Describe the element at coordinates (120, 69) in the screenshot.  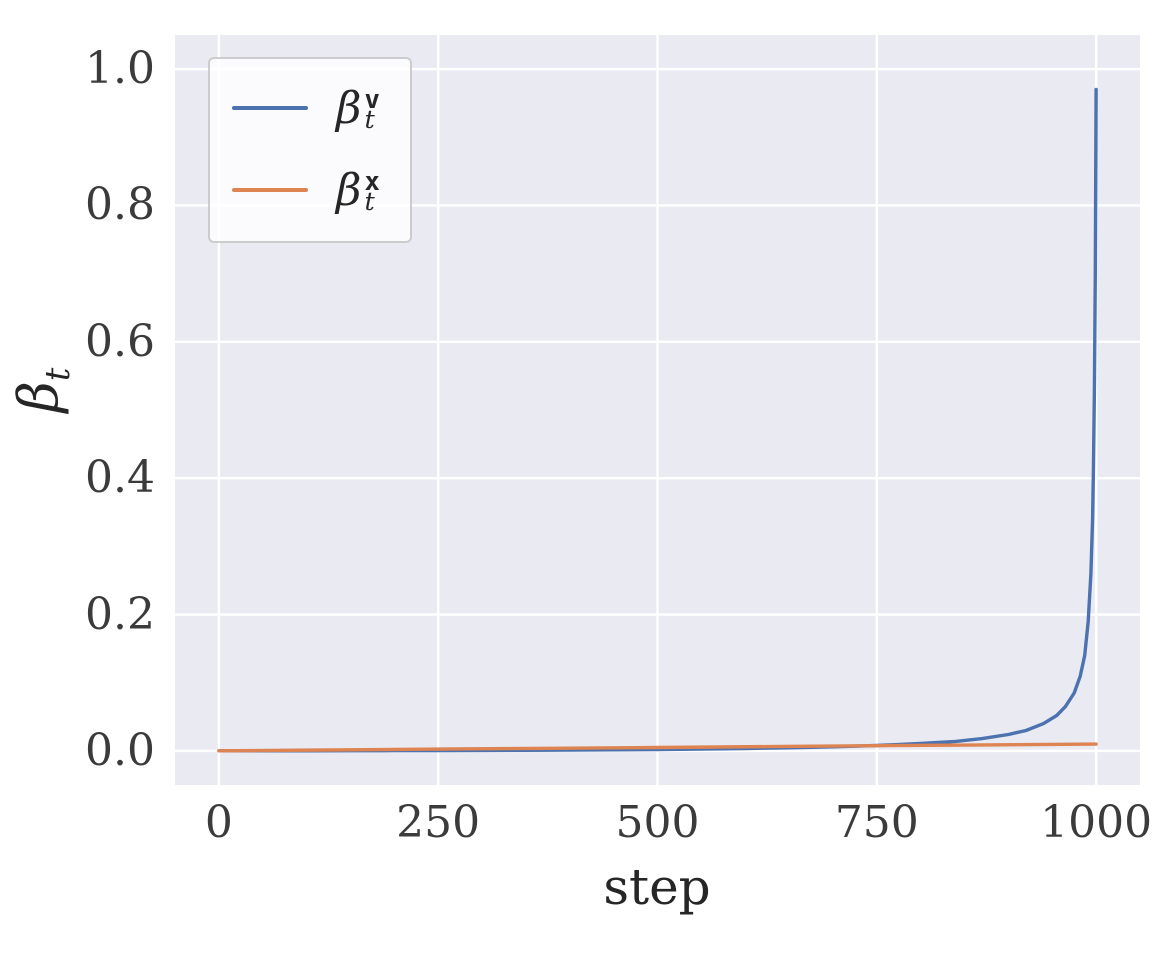
I see `y-tick-label-1.0: 1.0` at that location.